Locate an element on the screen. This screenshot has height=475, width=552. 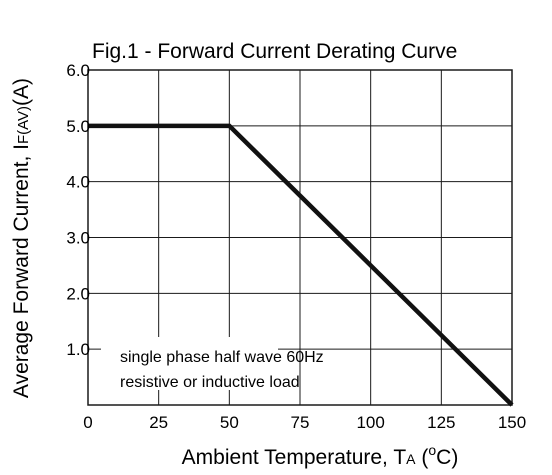
x-tick-label: 0 is located at coordinates (87, 422).